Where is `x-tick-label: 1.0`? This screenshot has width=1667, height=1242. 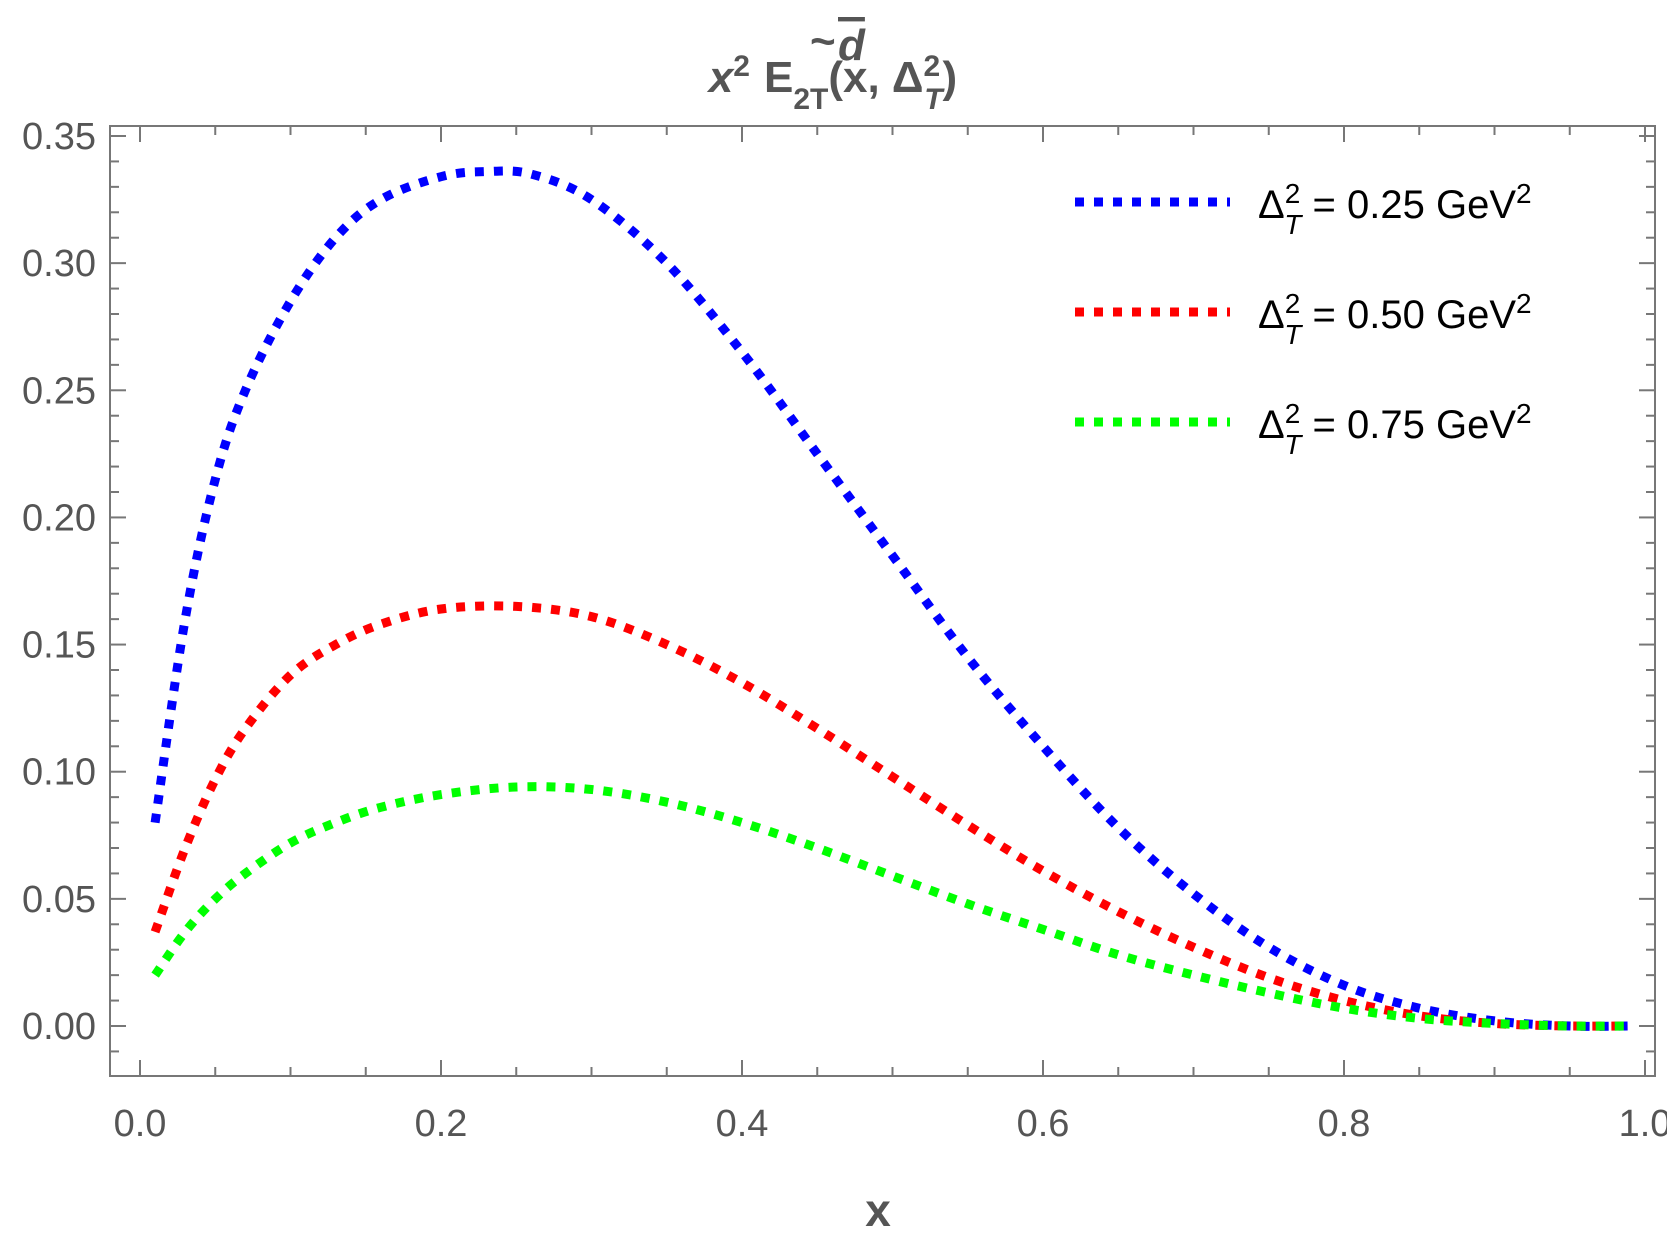
x-tick-label: 1.0 is located at coordinates (1643, 1124).